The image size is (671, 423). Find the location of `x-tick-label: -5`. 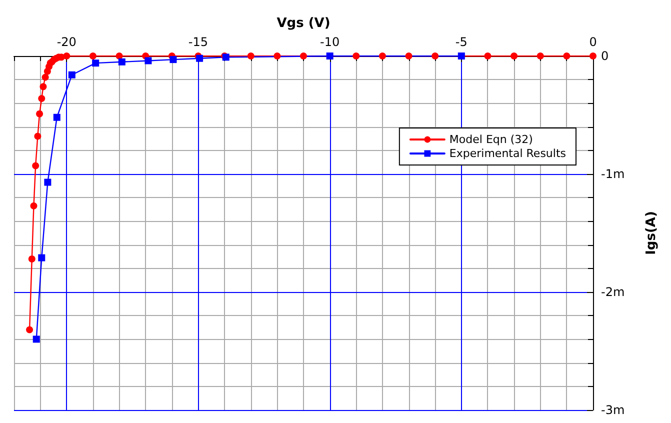

x-tick-label: -5 is located at coordinates (461, 42).